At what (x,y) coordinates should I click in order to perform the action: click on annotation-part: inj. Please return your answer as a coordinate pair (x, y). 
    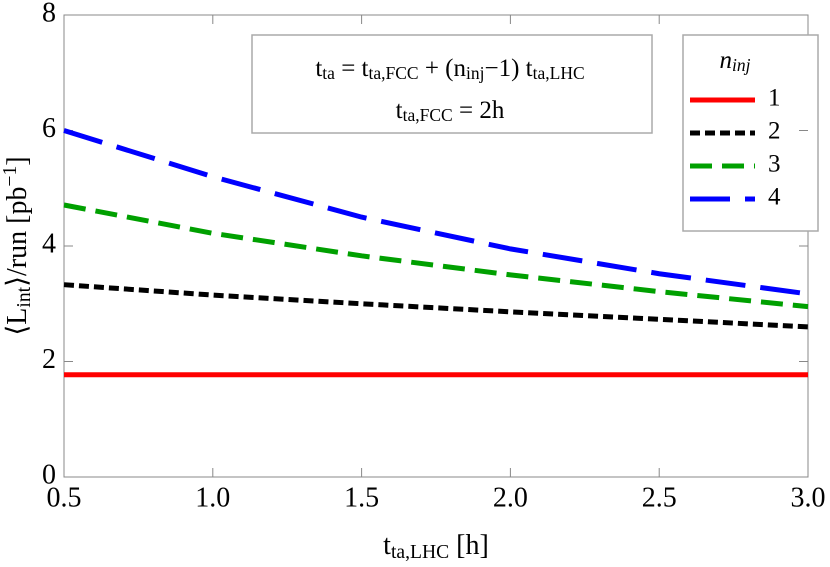
    Looking at the image, I should click on (475, 73).